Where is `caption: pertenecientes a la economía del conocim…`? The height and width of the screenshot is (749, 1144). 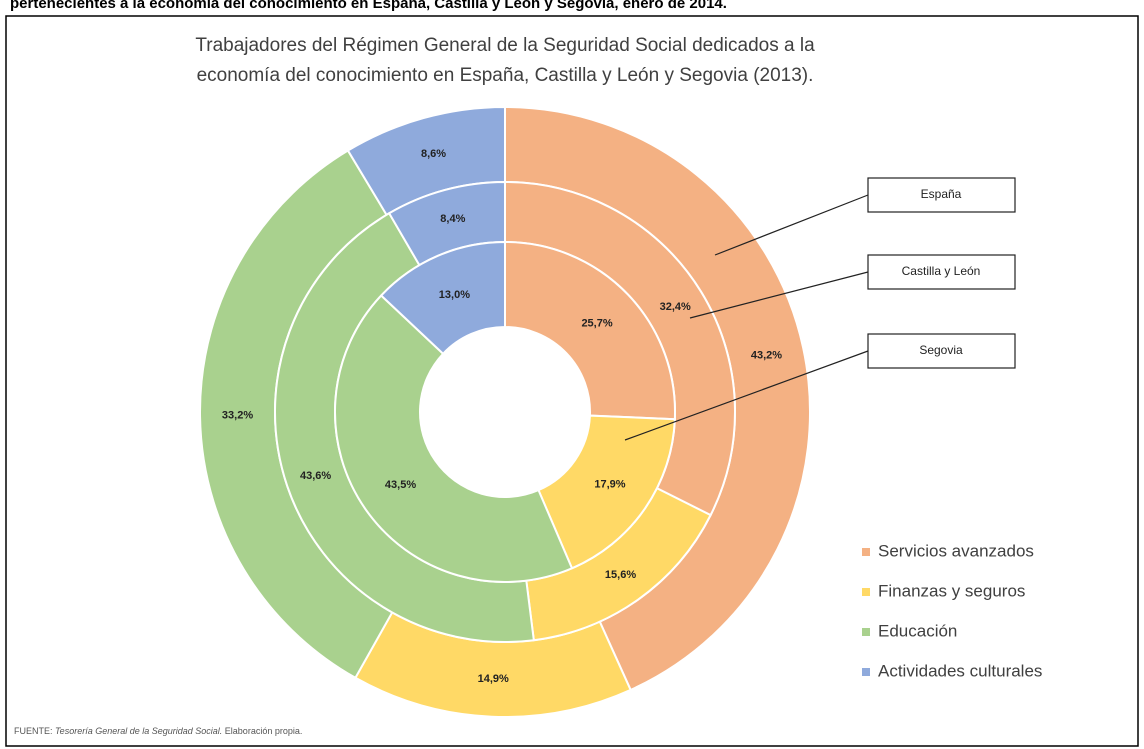
caption: pertenecientes a la economía del conocim… is located at coordinates (368, 6).